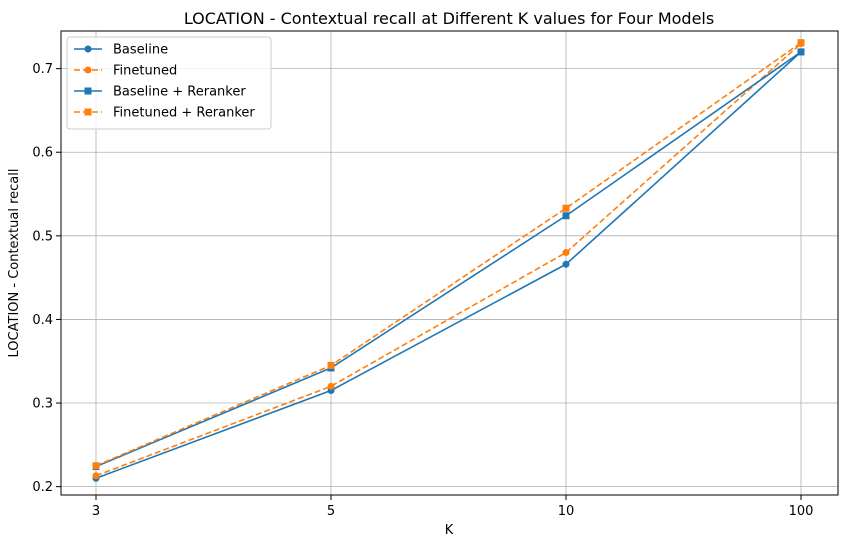 This screenshot has width=846, height=547. I want to click on legend-item: Baseline, so click(121, 50).